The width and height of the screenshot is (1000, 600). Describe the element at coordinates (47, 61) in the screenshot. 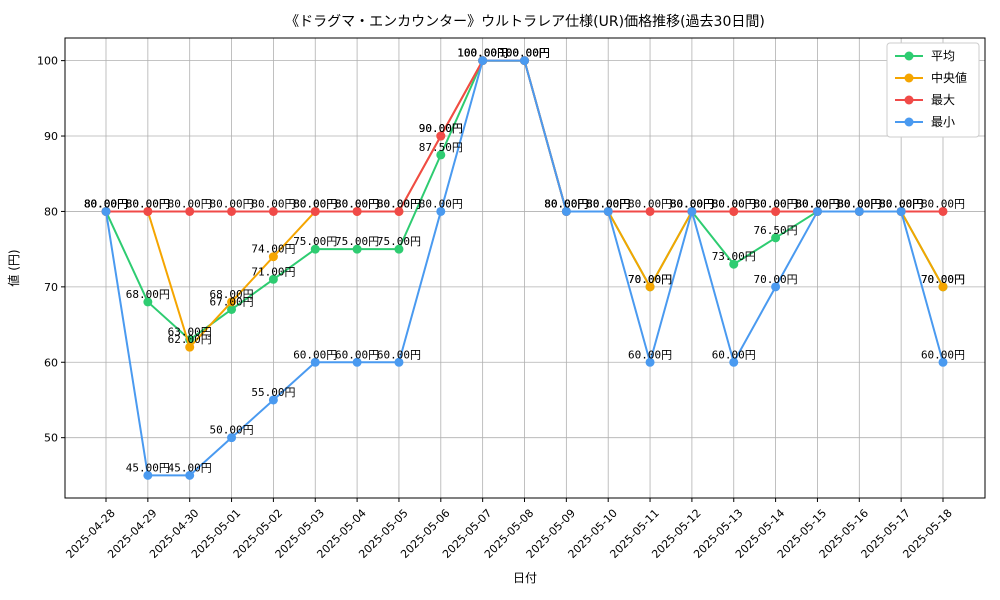

I see `y-tick-label: 100` at that location.